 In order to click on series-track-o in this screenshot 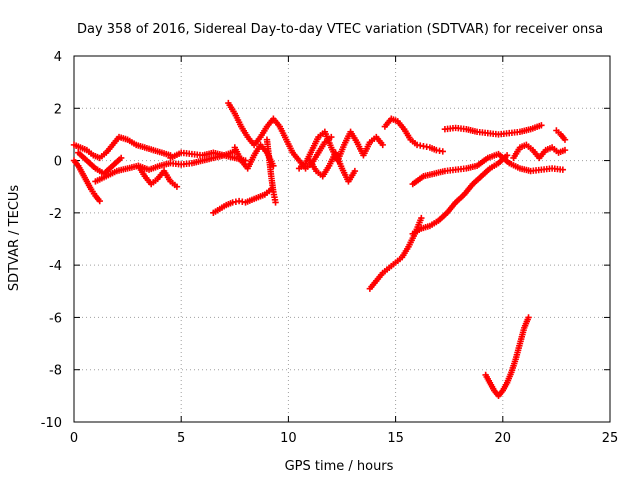, I will do `click(460, 194)`.